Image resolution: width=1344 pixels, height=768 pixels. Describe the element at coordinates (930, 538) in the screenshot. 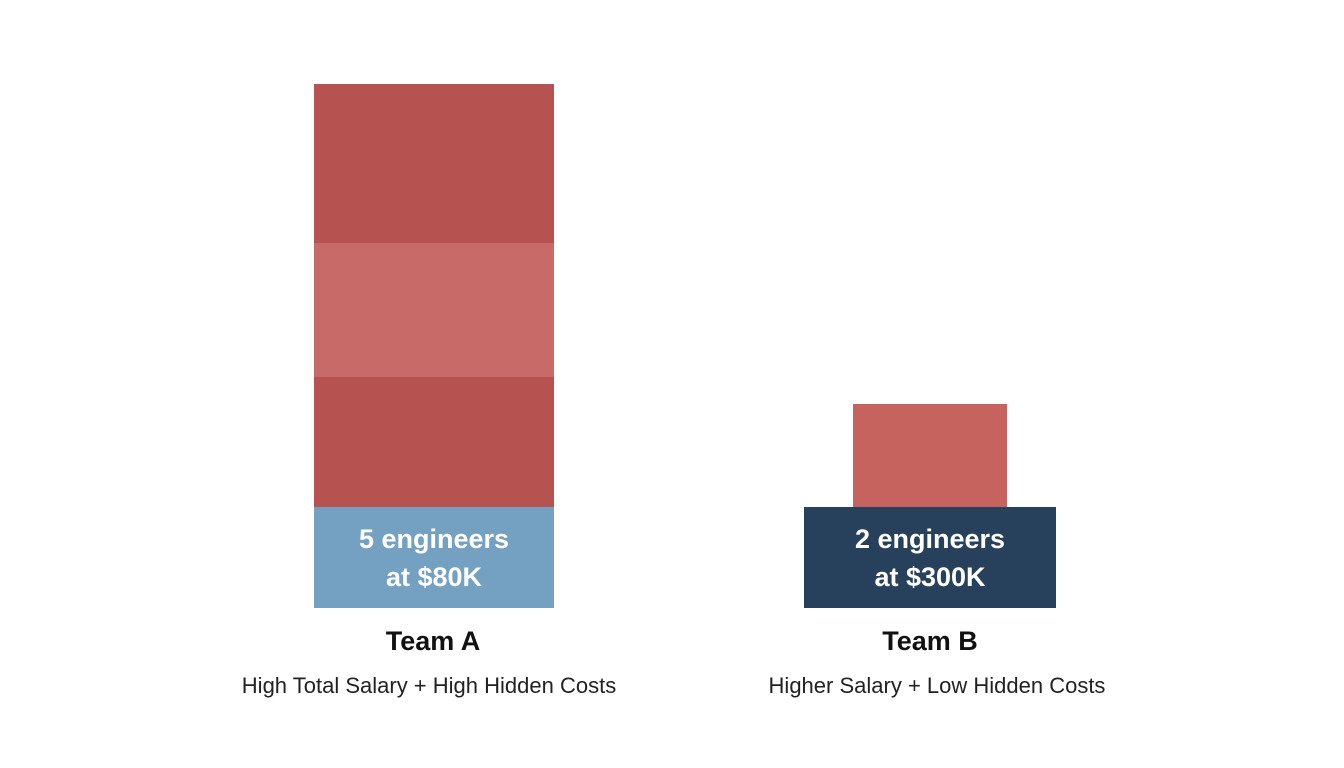

I see `team-b-salary-line1: 2 engineers` at that location.